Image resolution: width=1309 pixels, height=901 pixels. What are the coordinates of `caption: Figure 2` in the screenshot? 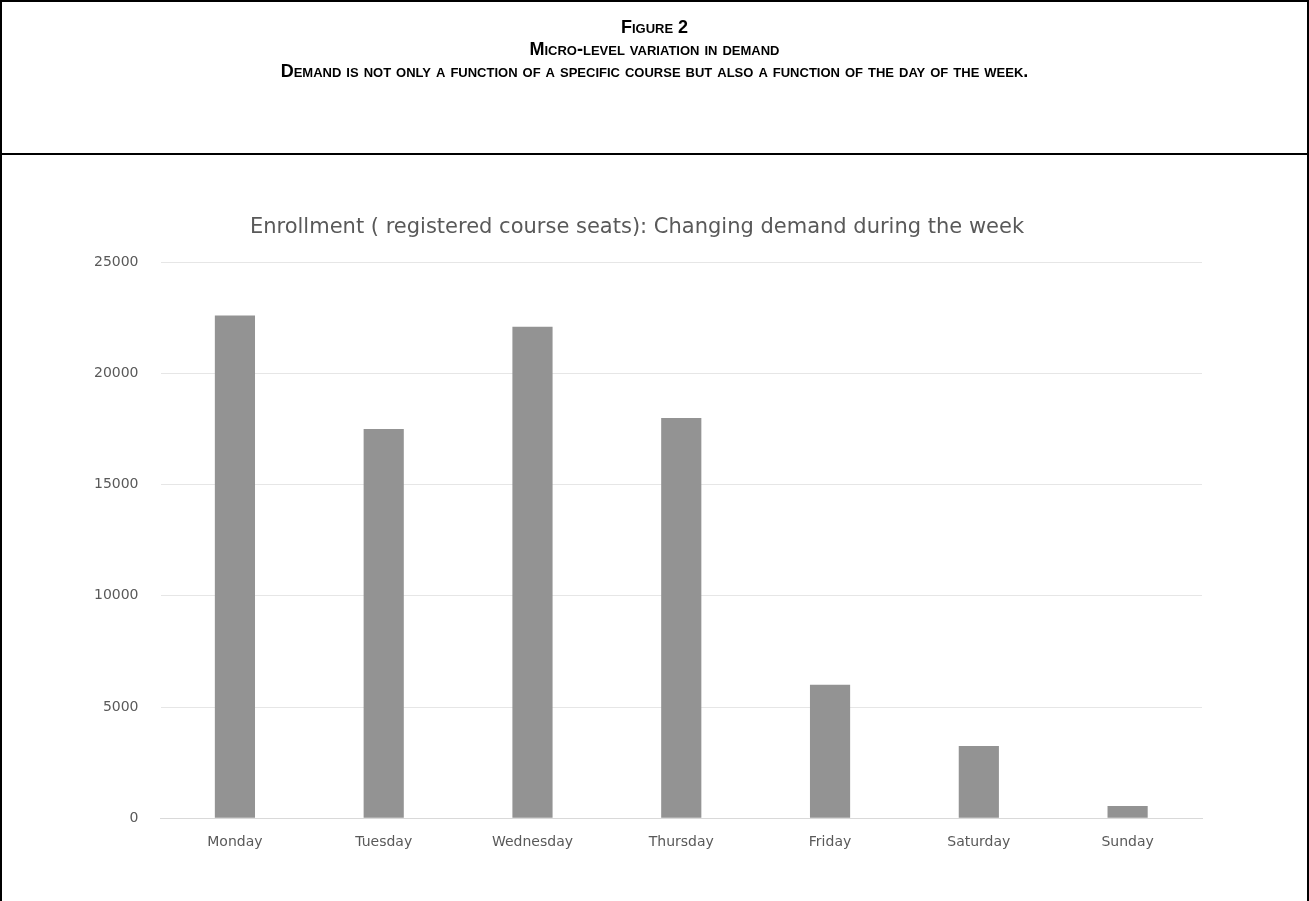 It's located at (654, 27).